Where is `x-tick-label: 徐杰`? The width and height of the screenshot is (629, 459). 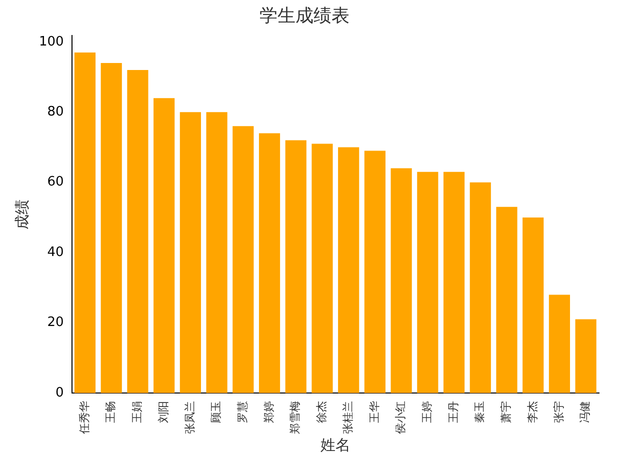 x-tick-label: 徐杰 is located at coordinates (321, 412).